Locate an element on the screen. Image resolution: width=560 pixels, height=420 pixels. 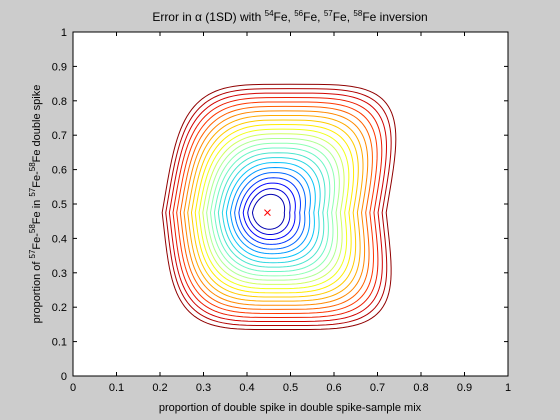
y-tick-label: 0.4 is located at coordinates (59, 239).